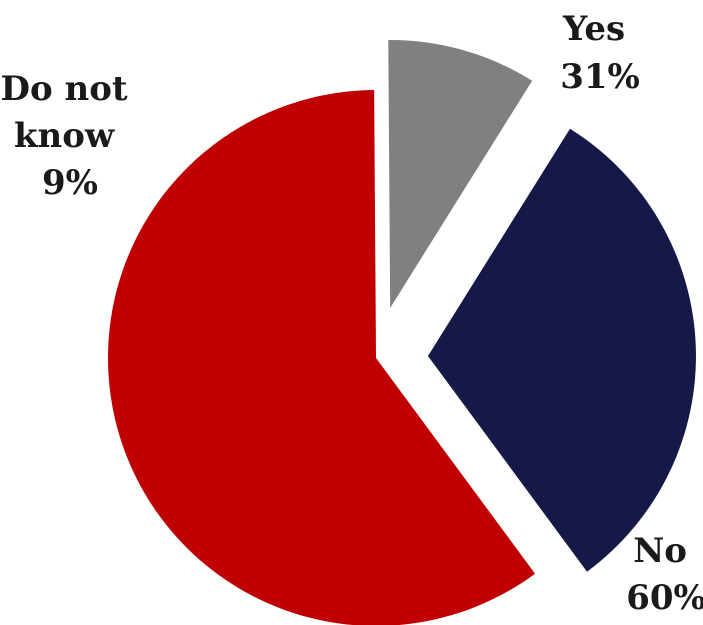 Image resolution: width=703 pixels, height=625 pixels. I want to click on slice-value-yes: 31%, so click(600, 77).